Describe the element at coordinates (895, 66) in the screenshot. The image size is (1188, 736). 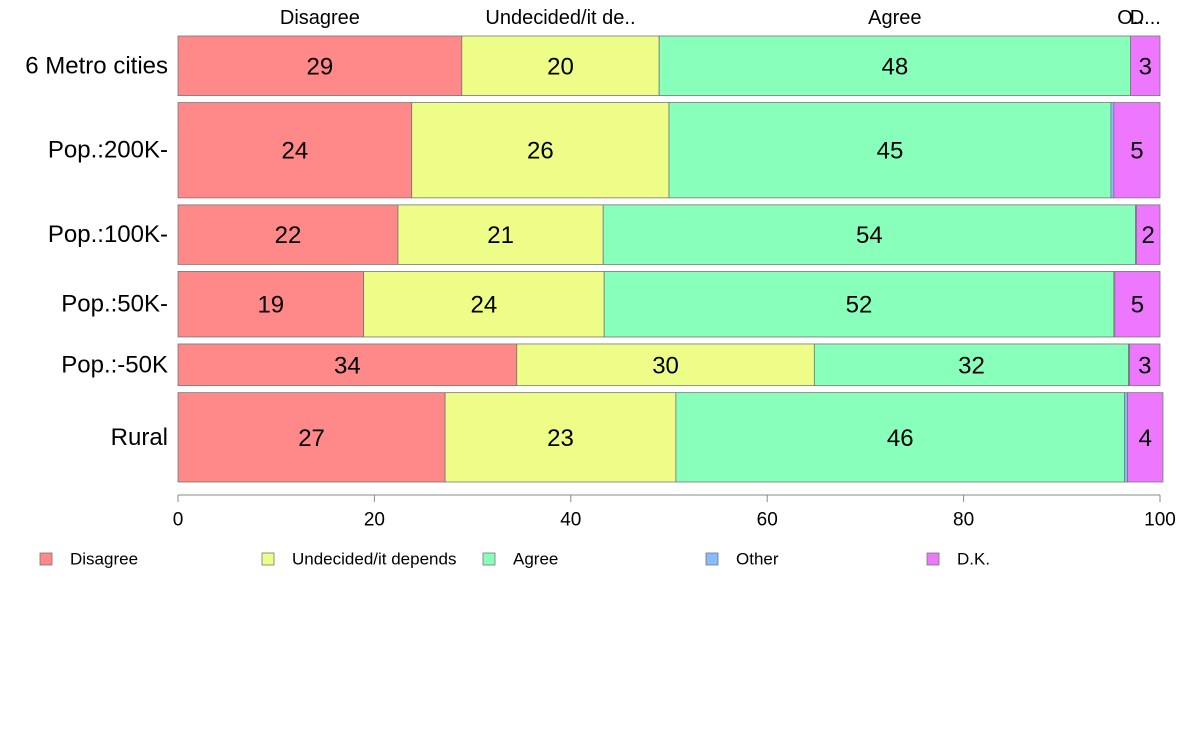
I see `data-label: 48` at that location.